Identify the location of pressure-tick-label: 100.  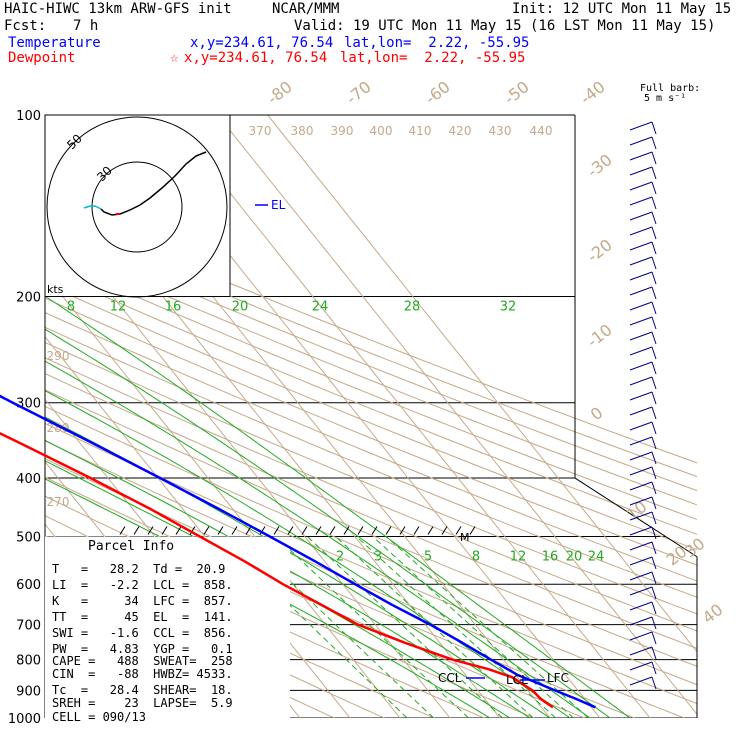
(28, 116).